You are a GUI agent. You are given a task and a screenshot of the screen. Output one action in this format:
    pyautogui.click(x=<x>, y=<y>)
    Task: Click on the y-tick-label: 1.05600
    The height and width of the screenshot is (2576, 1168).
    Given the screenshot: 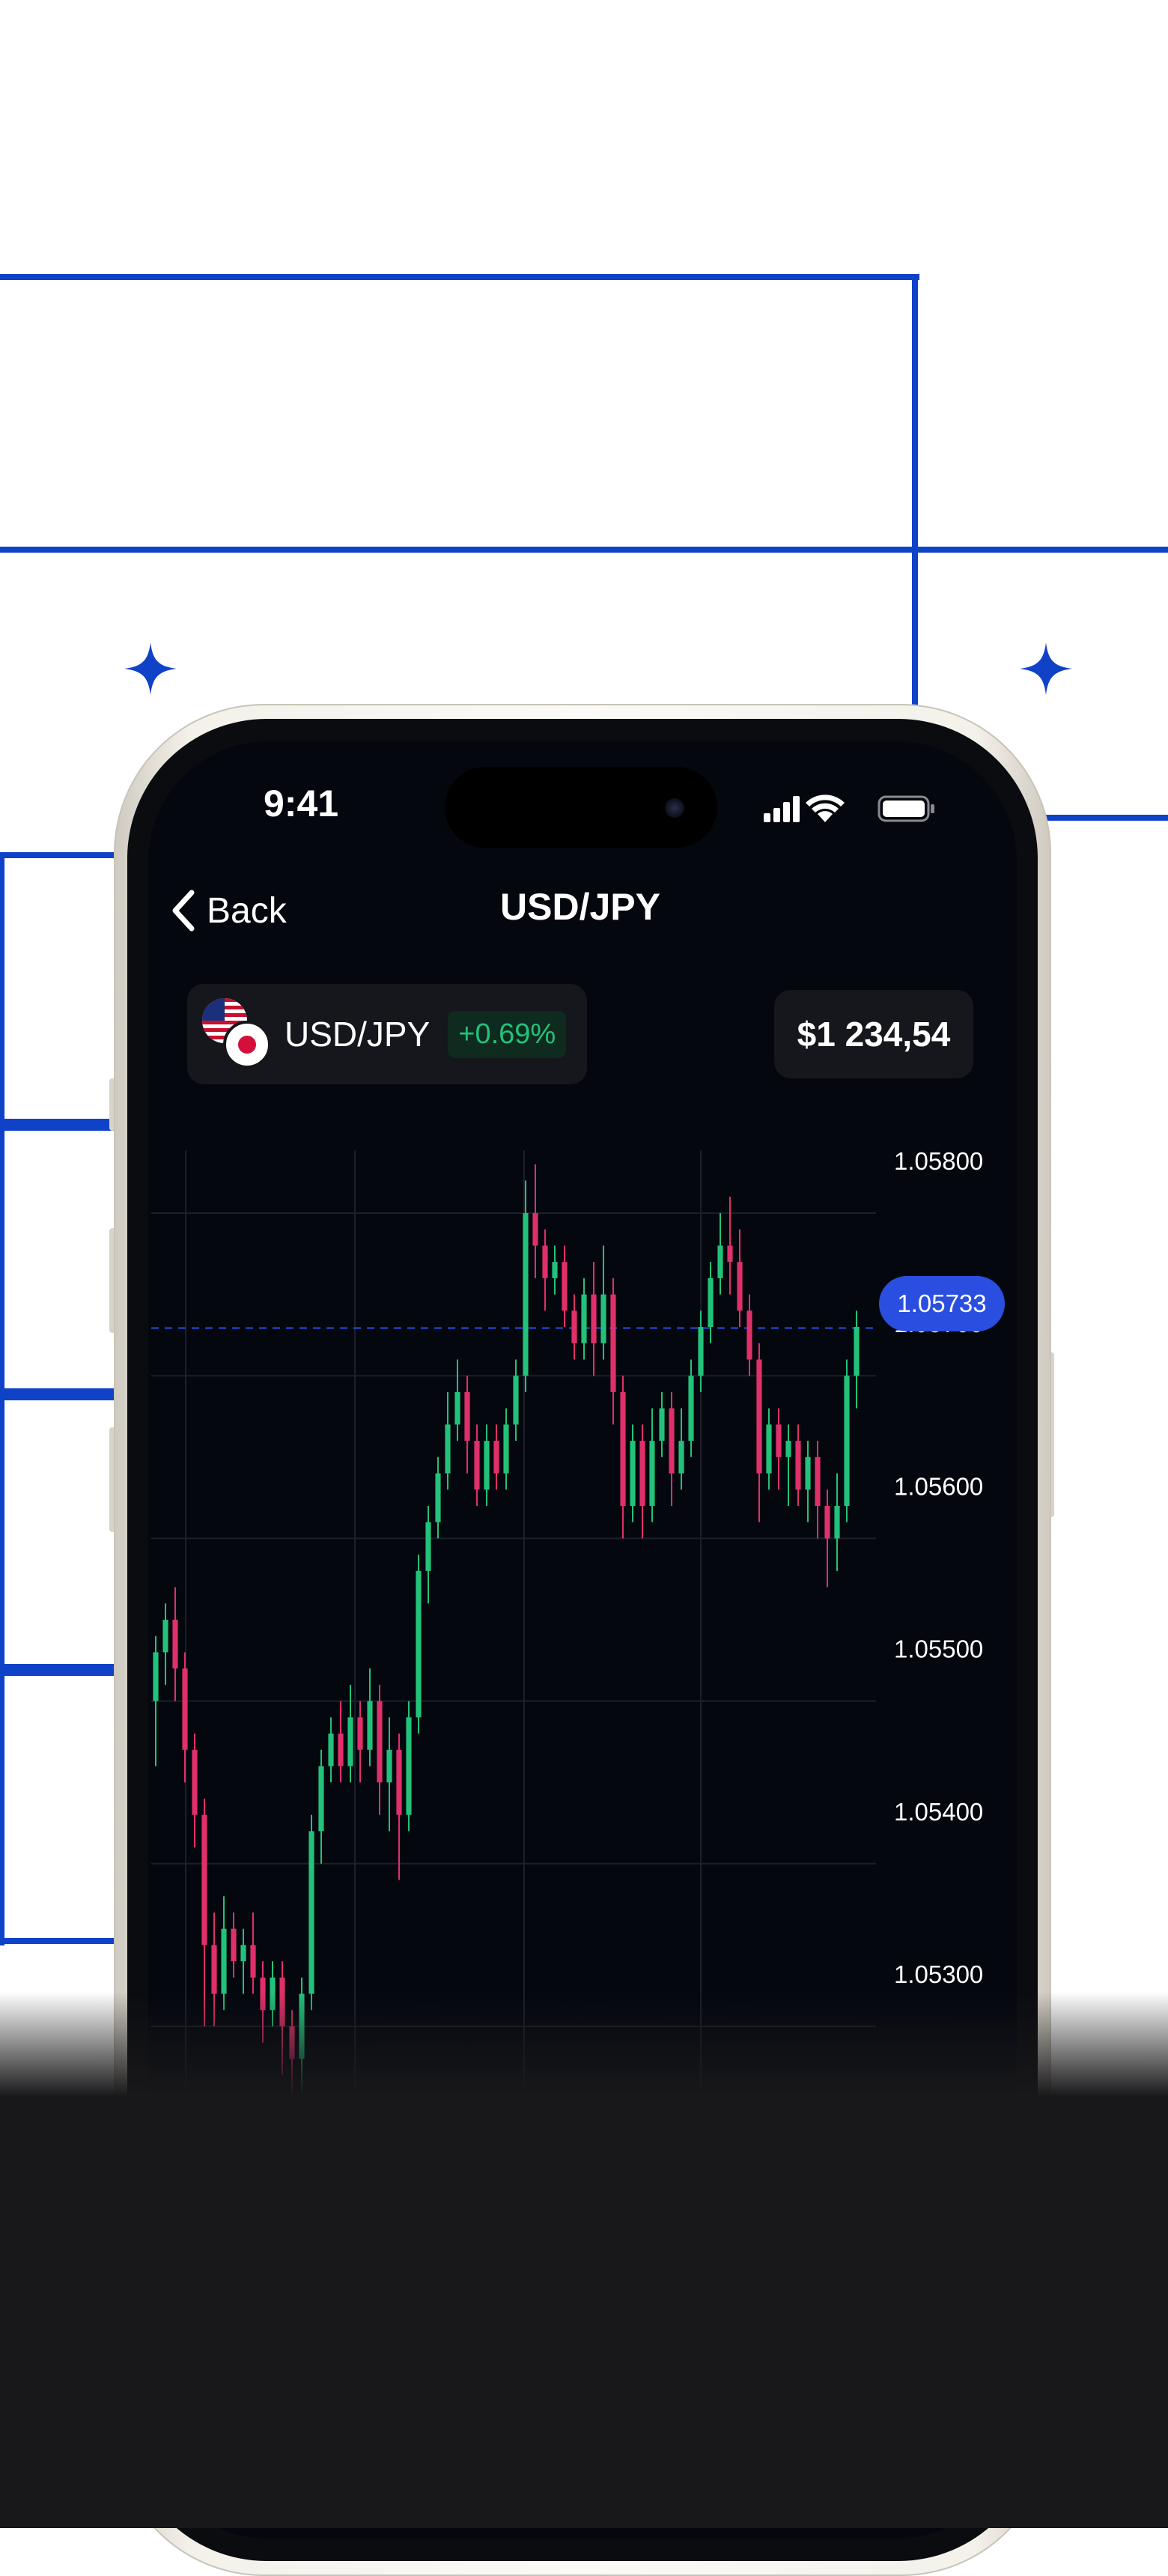 What is the action you would take?
    pyautogui.click(x=939, y=1486)
    